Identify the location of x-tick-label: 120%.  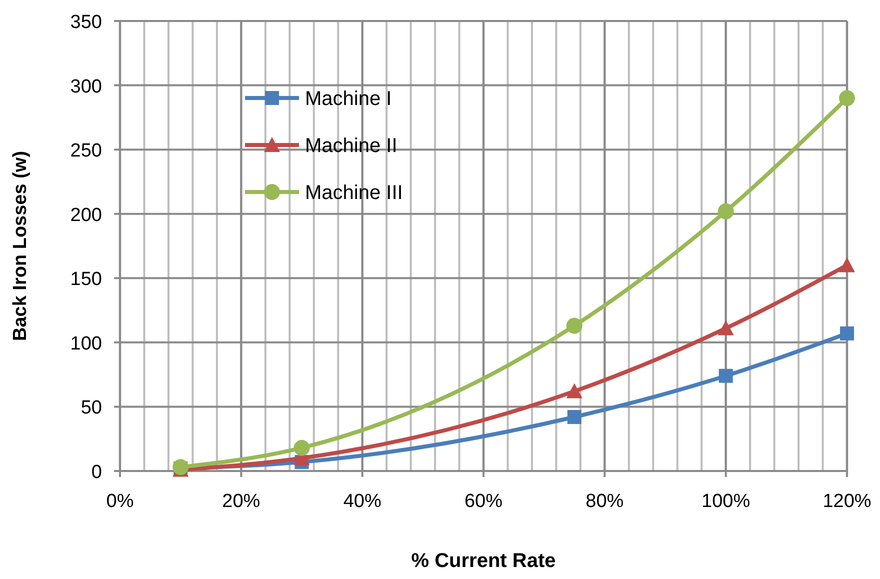
(847, 501).